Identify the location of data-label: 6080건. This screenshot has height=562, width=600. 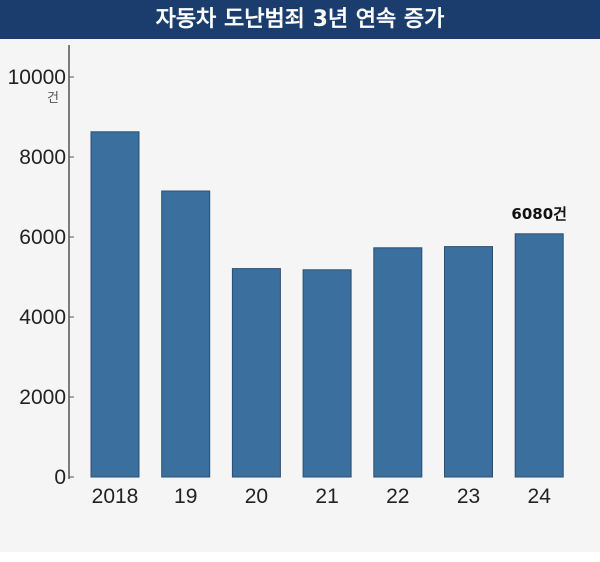
(539, 214).